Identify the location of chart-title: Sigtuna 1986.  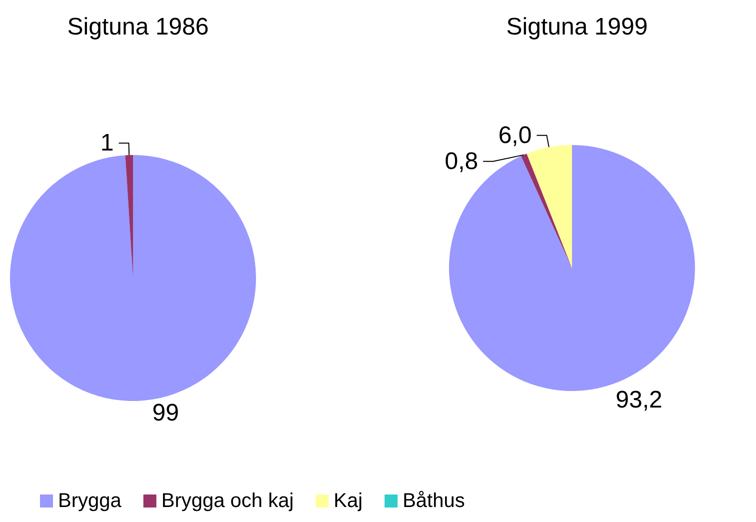
(138, 27).